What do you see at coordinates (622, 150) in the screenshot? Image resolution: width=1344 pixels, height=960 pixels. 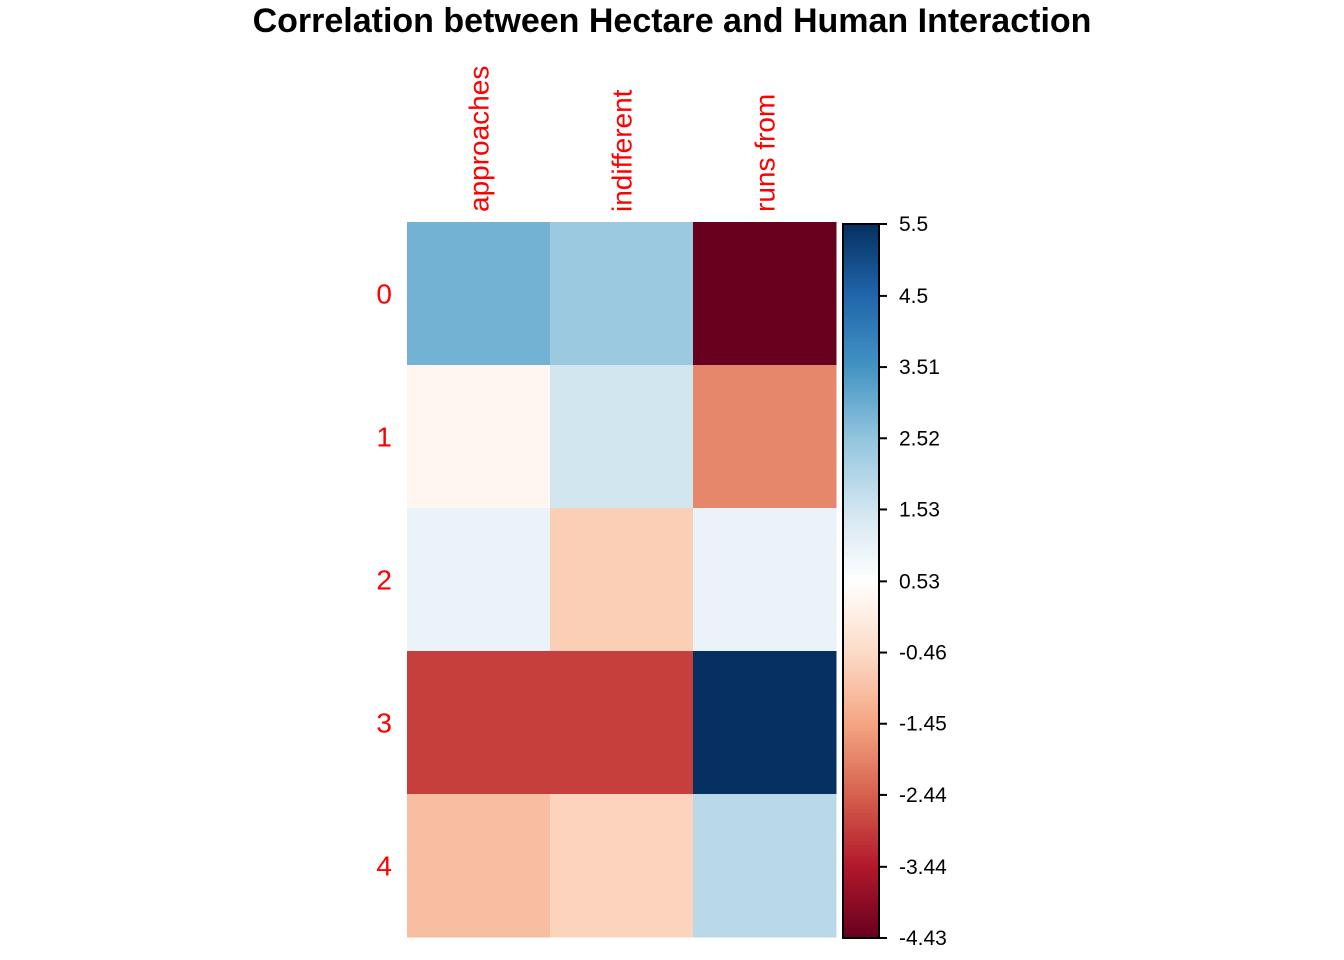 I see `column-label: indifferent` at bounding box center [622, 150].